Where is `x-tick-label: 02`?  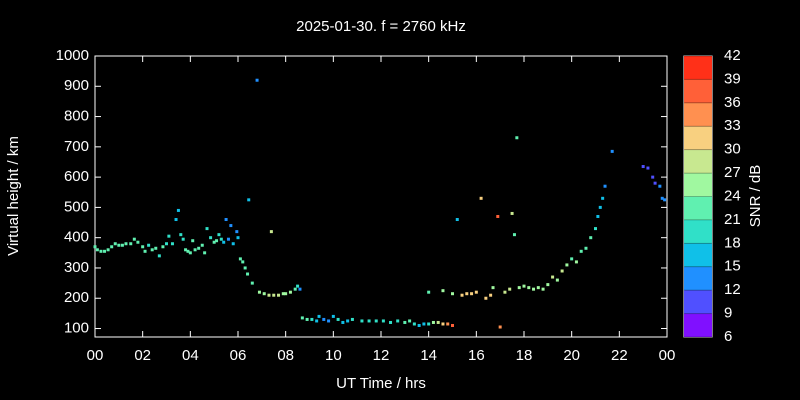
x-tick-label: 02 is located at coordinates (142, 355).